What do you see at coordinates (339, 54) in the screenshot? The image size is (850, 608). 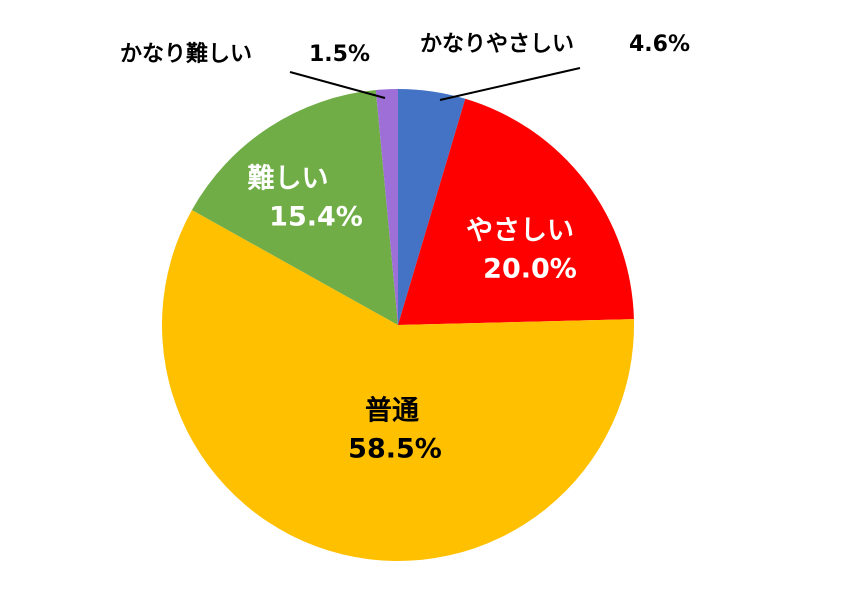 I see `value-label: 1.5%` at bounding box center [339, 54].